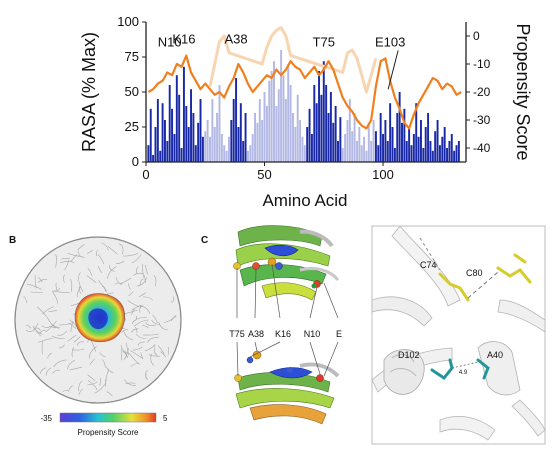 The height and width of the screenshot is (453, 554). What do you see at coordinates (132, 56) in the screenshot?
I see `y-tick-label: 75` at bounding box center [132, 56].